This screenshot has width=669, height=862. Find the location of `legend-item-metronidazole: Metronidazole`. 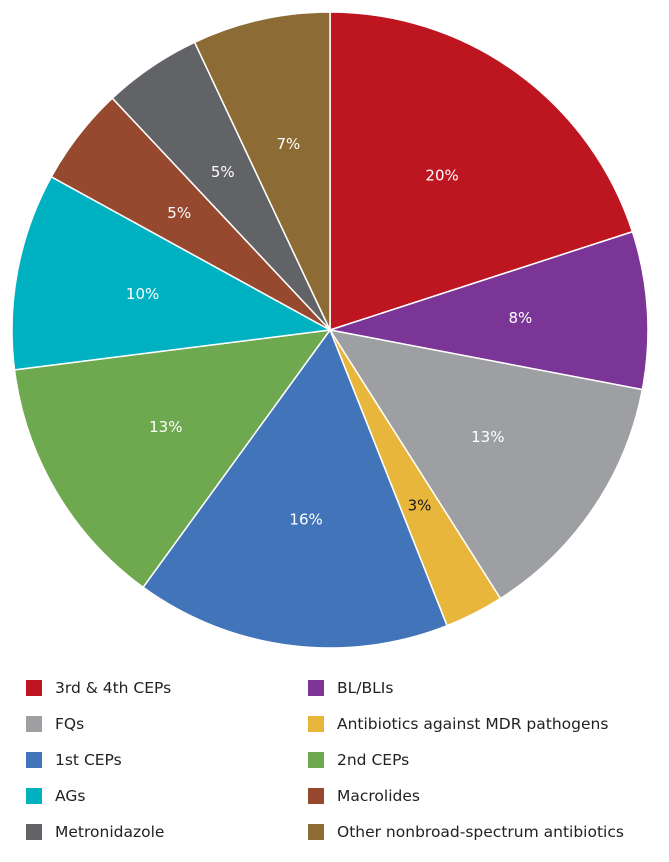

legend-item-metronidazole: Metronidazole is located at coordinates (167, 832).